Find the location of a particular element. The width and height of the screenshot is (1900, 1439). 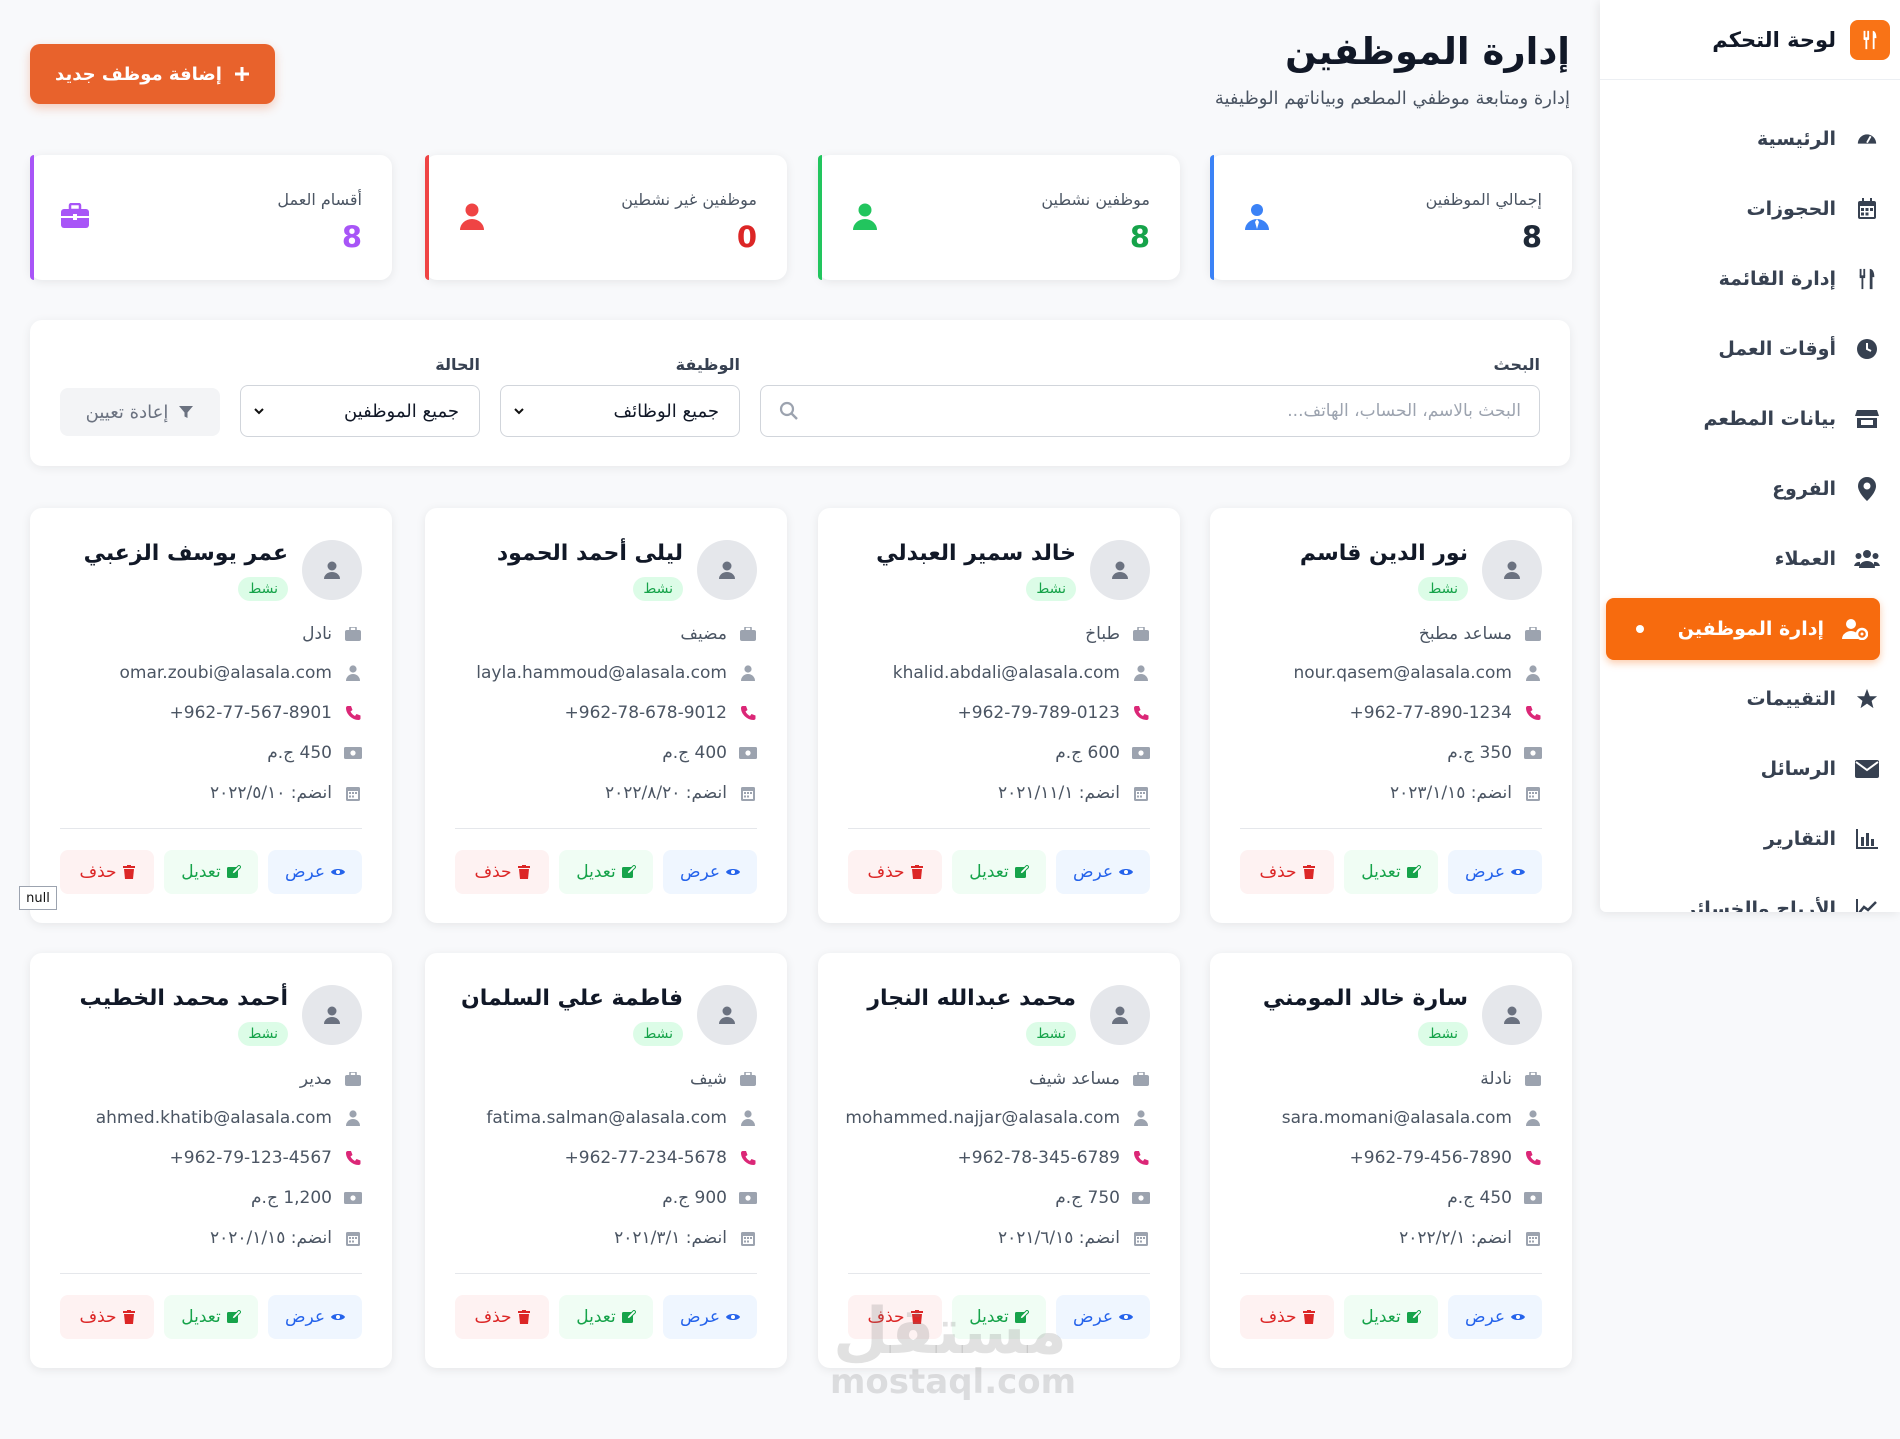

search-icon is located at coordinates (789, 411).